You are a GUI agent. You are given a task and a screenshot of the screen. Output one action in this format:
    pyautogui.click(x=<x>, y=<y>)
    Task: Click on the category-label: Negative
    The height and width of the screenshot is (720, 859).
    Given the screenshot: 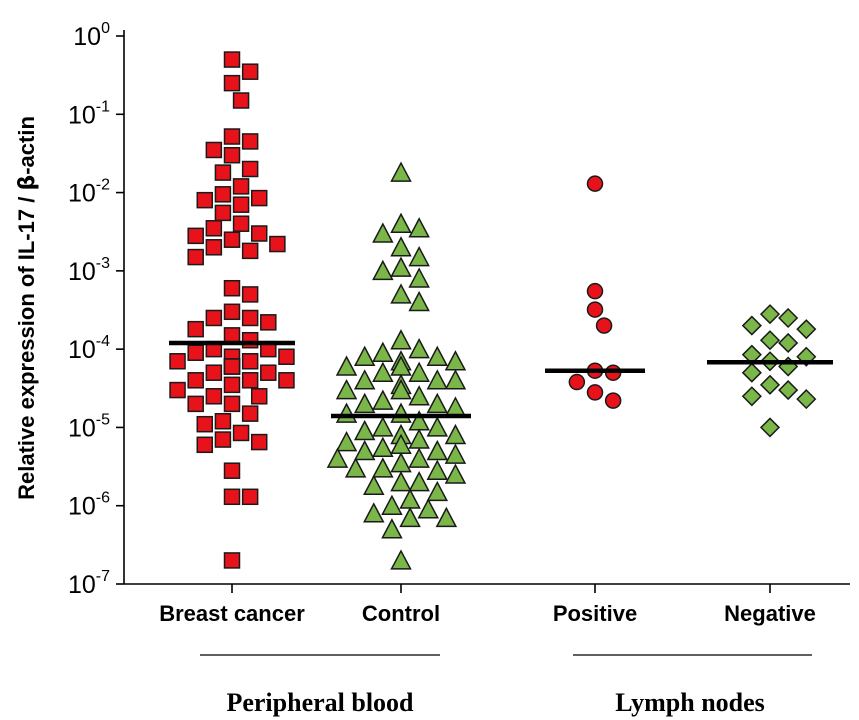 What is the action you would take?
    pyautogui.click(x=770, y=613)
    